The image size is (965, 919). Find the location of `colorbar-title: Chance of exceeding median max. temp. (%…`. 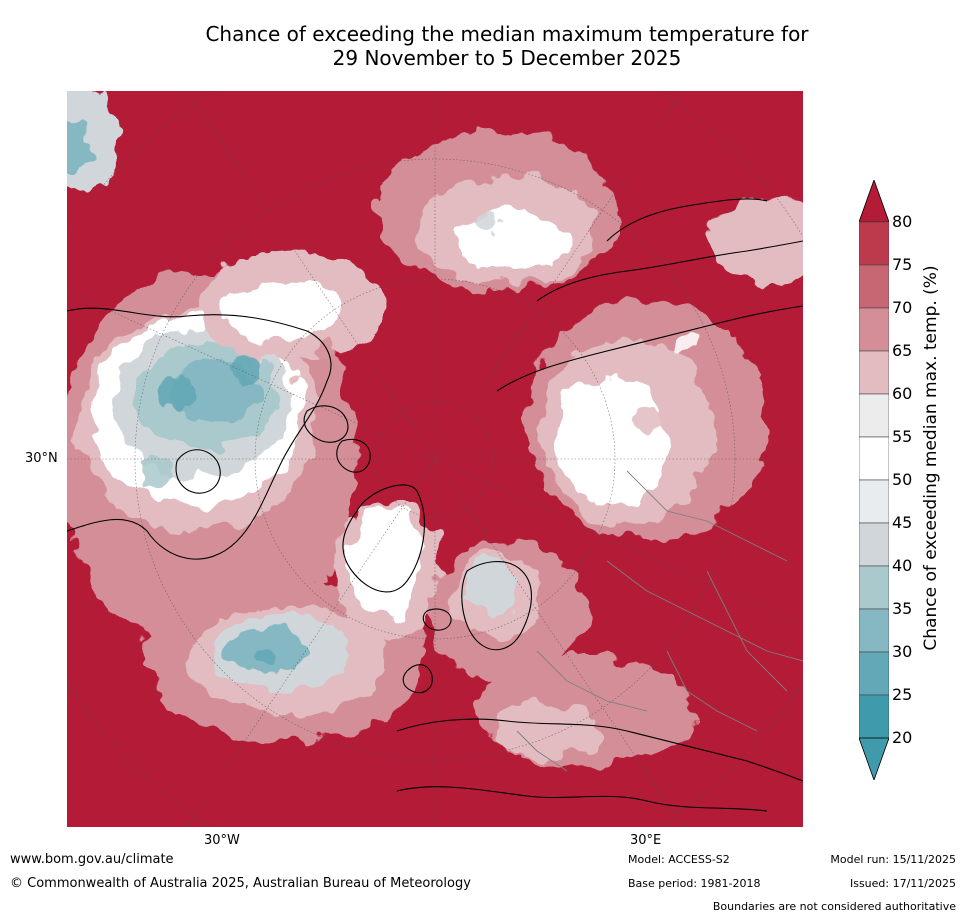

colorbar-title: Chance of exceeding median max. temp. (%… is located at coordinates (931, 458).